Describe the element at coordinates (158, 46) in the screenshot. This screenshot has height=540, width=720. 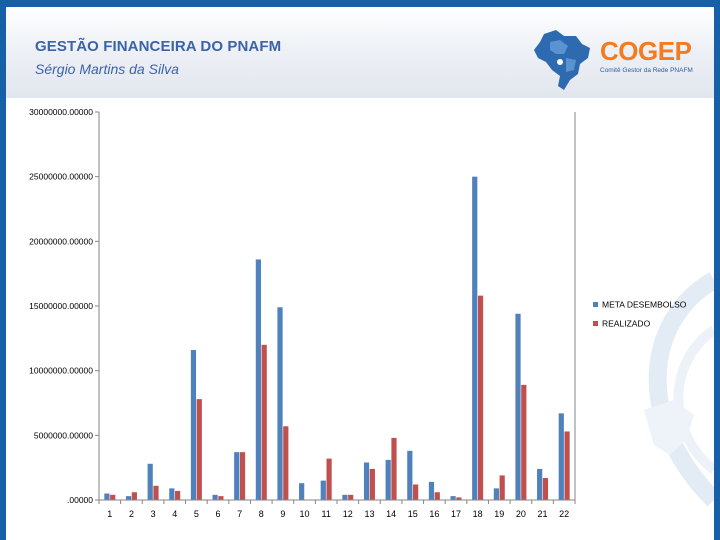
I see `slide-title: GESTÃO FINANCEIRA DO PNAFM` at that location.